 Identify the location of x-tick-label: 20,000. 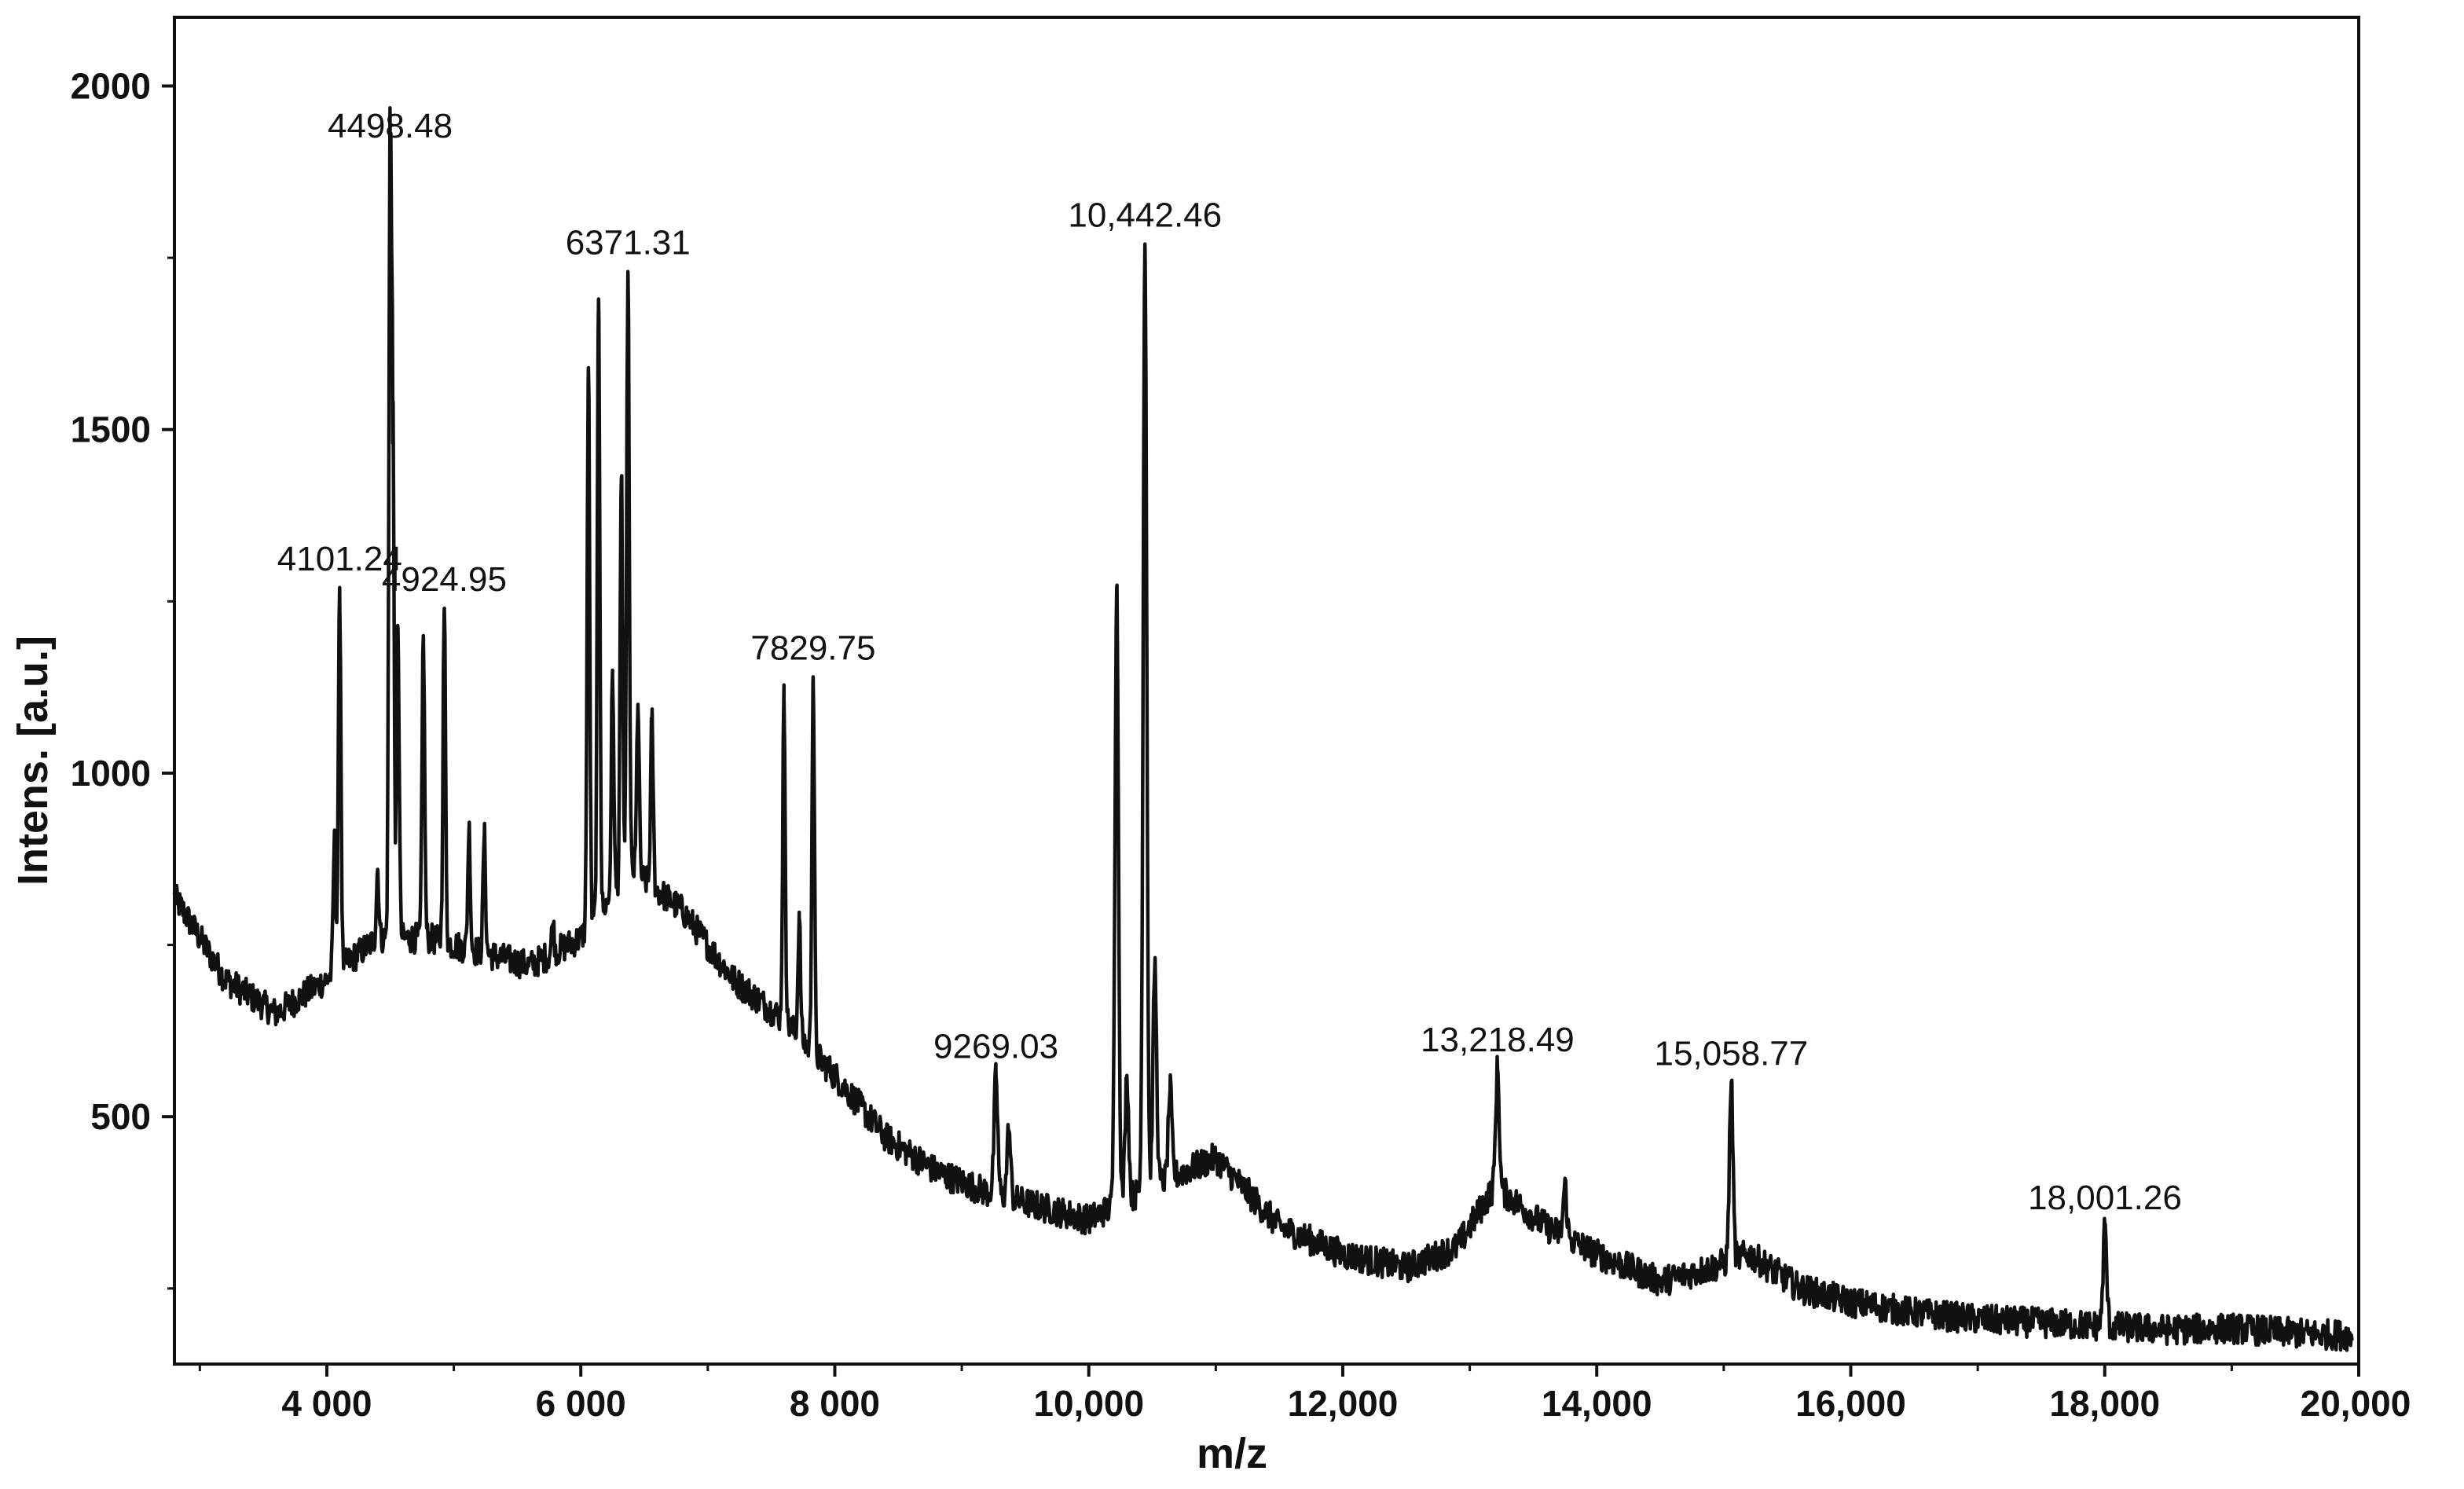
(2356, 1403).